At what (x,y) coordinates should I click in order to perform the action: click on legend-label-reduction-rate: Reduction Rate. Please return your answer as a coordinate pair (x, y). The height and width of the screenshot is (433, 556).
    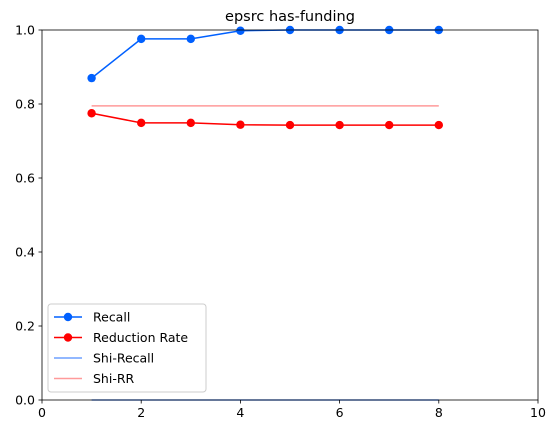
    Looking at the image, I should click on (140, 337).